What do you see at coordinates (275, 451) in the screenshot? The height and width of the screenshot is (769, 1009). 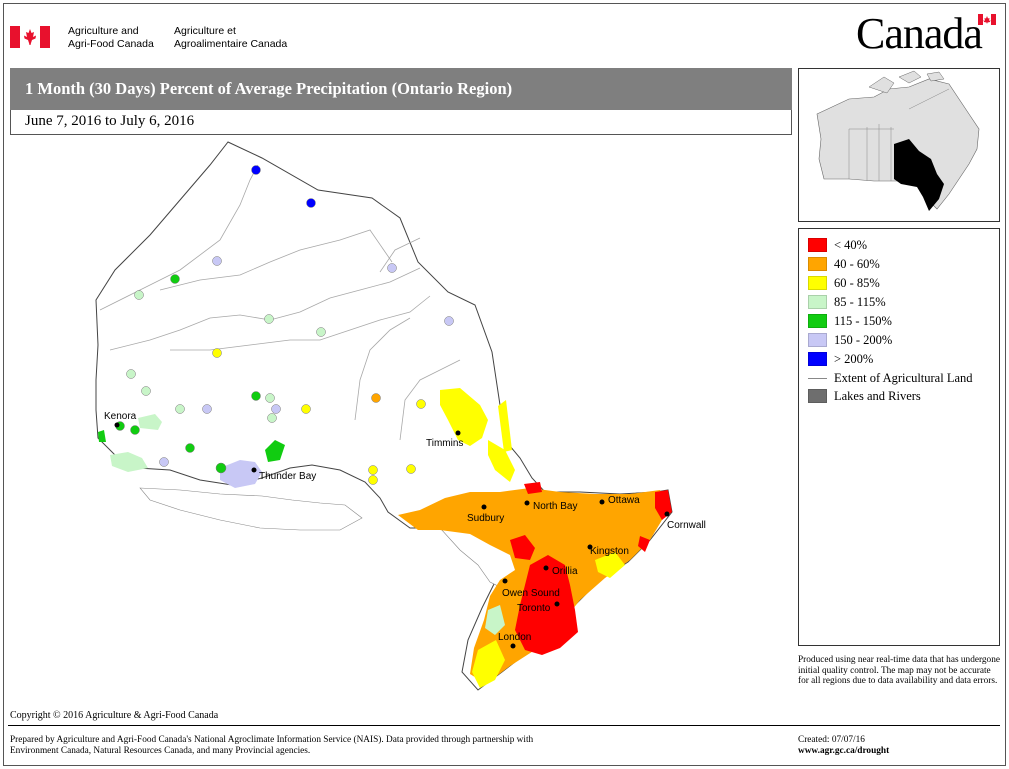 I see `region-115-150-tb` at bounding box center [275, 451].